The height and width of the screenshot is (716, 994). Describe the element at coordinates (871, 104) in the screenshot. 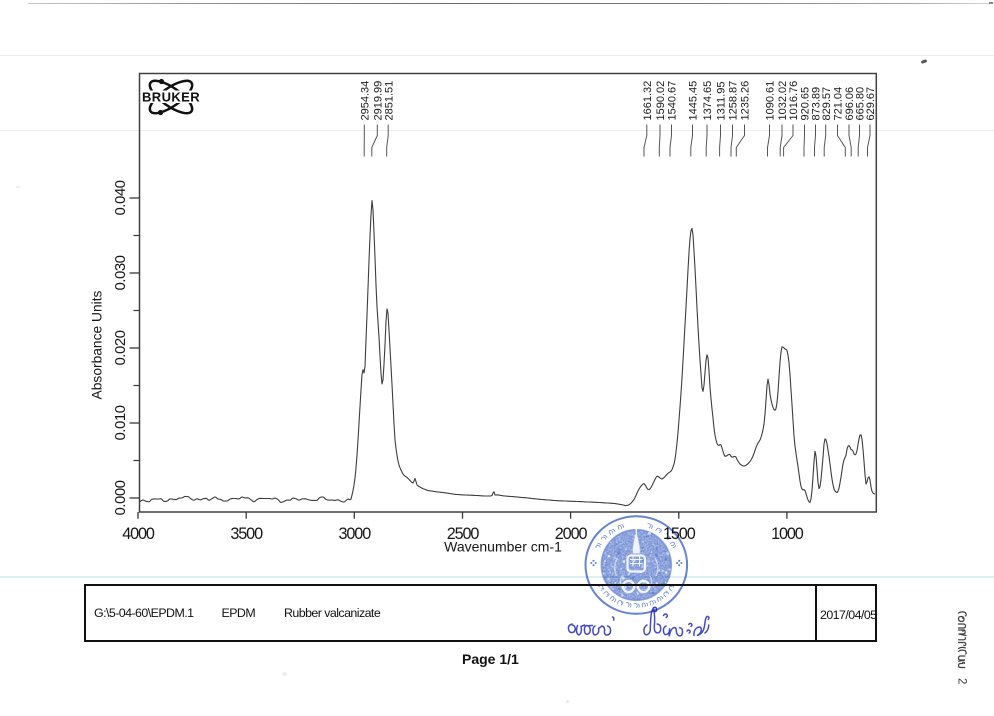

I see `svg-text: 629.67` at that location.